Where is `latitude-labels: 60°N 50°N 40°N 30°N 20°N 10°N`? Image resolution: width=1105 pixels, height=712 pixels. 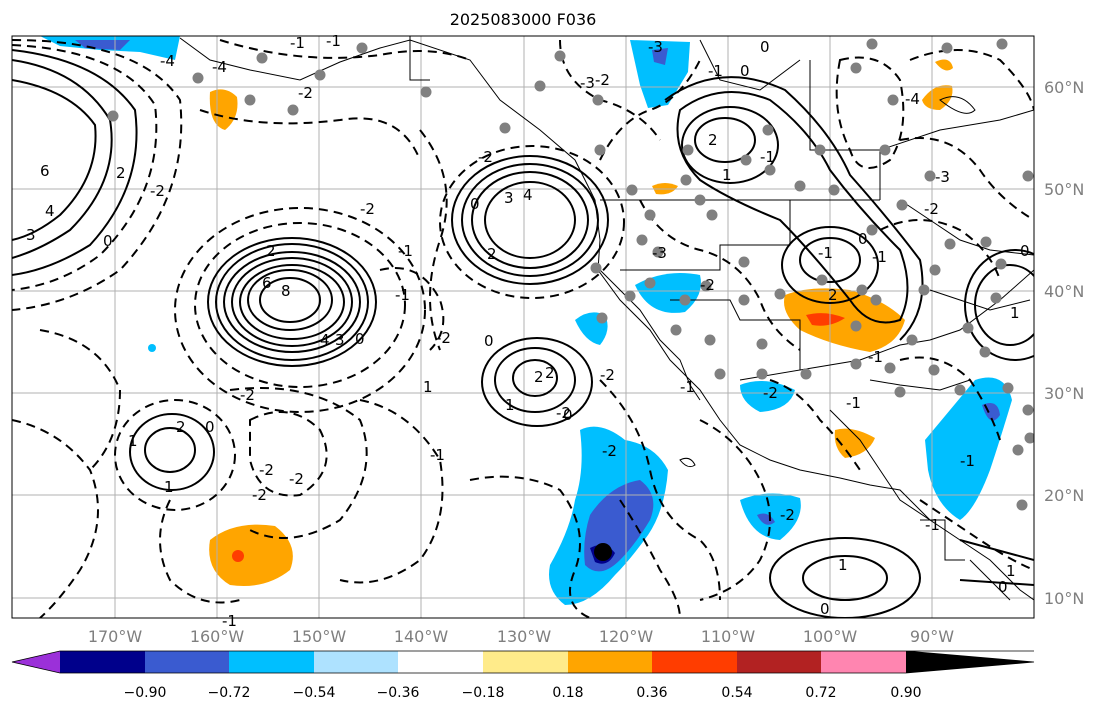
latitude-labels: 60°N 50°N 40°N 30°N 20°N 10°N is located at coordinates (1064, 343).